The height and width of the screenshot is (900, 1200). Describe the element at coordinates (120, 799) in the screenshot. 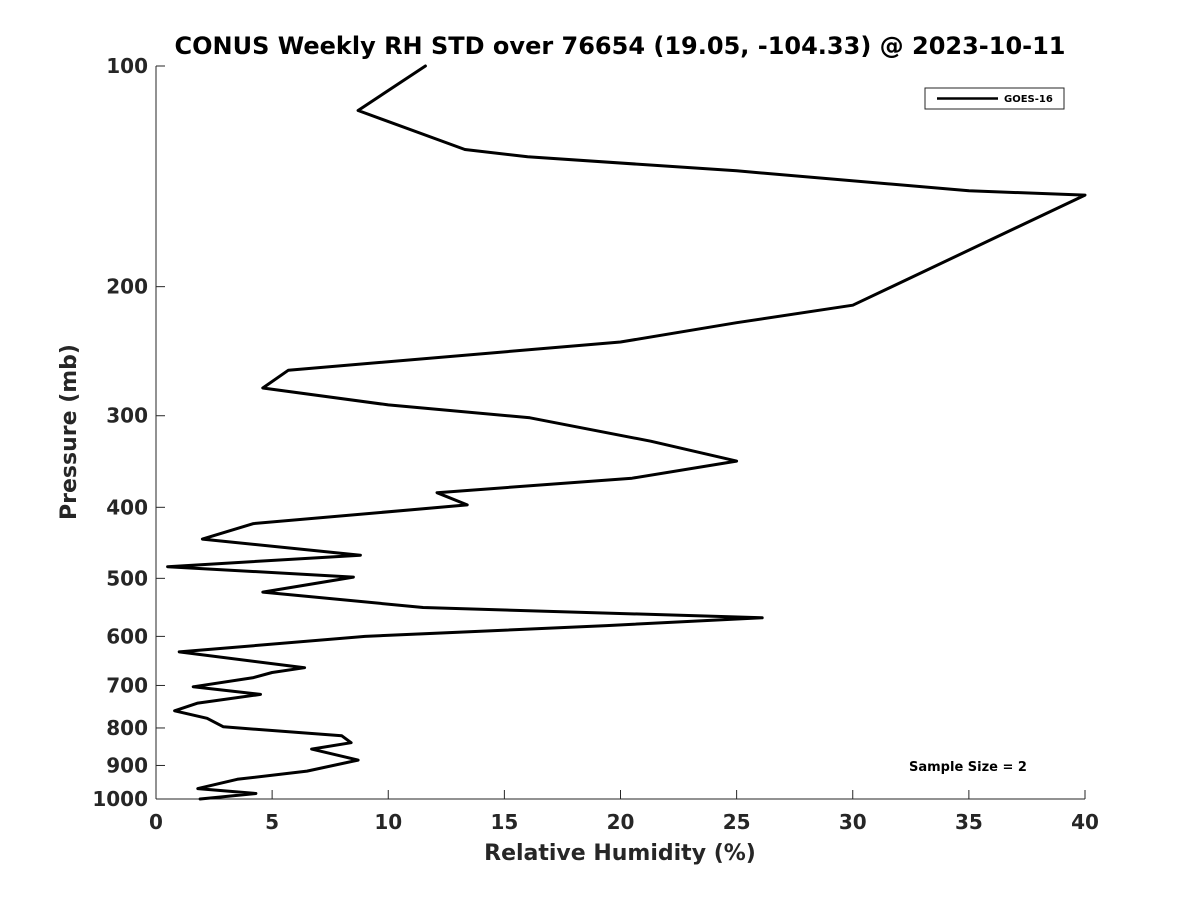

I see `y-tick-label: 1000` at that location.